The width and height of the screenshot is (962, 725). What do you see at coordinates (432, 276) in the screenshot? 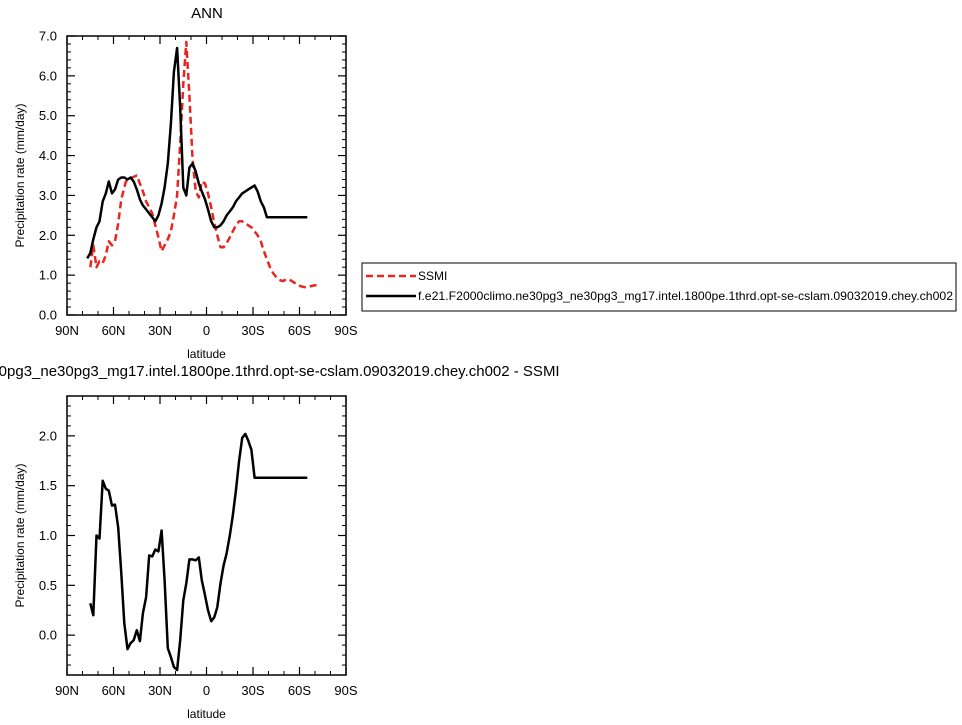
I see `legend-label-ssmi: SSMI` at bounding box center [432, 276].